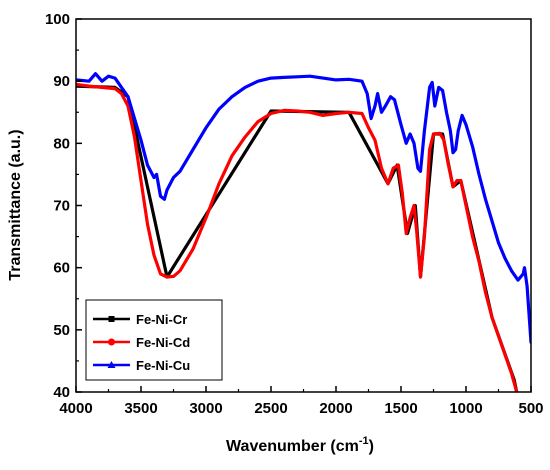  Describe the element at coordinates (61, 143) in the screenshot. I see `y-tick-label: 80` at that location.